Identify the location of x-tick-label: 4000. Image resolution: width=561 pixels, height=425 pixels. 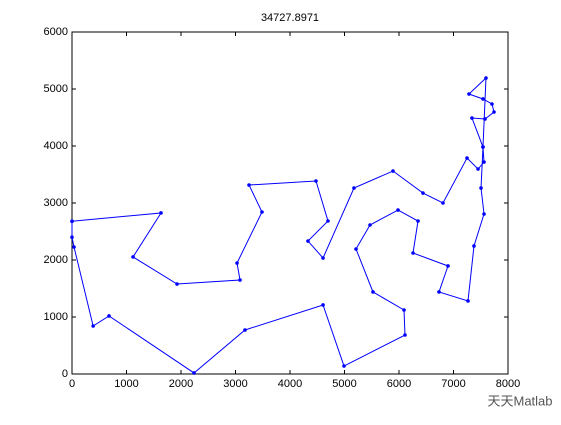
(290, 384).